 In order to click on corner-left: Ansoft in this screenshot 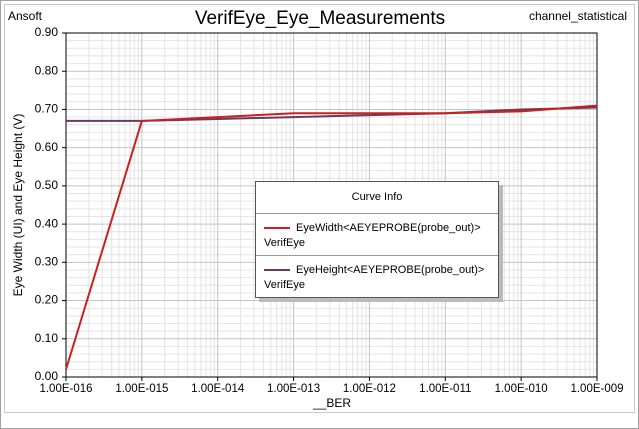, I will do `click(25, 16)`.